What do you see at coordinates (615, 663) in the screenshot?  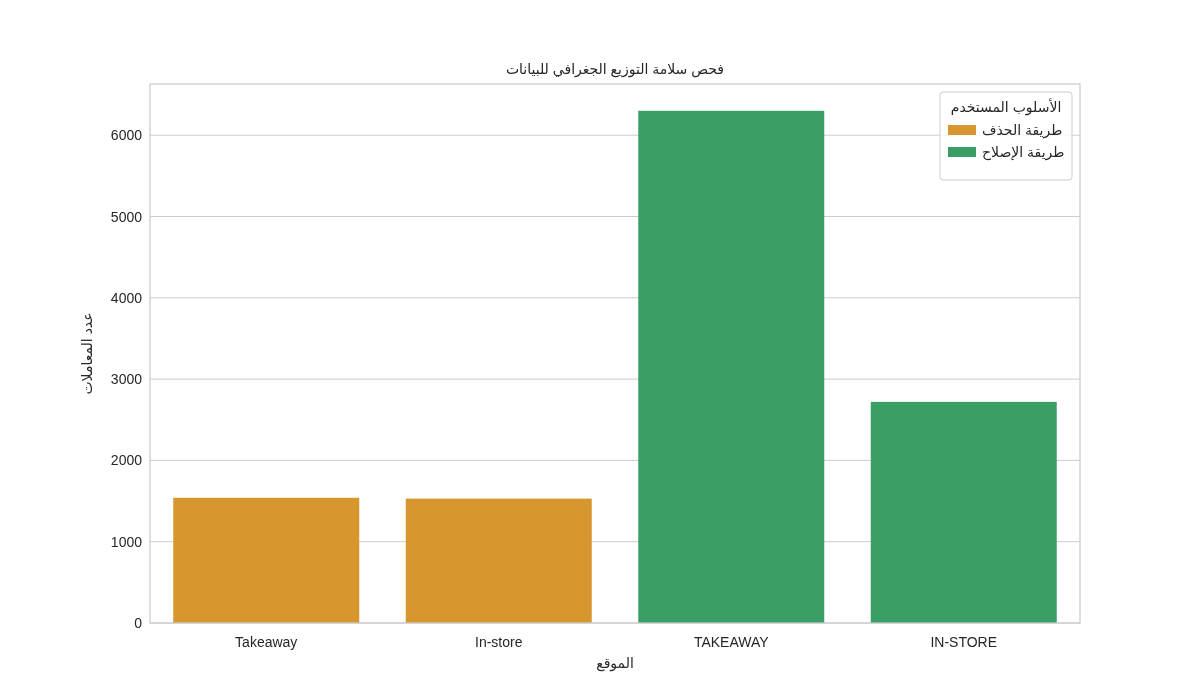 I see `x-axis-title: الموقع` at bounding box center [615, 663].